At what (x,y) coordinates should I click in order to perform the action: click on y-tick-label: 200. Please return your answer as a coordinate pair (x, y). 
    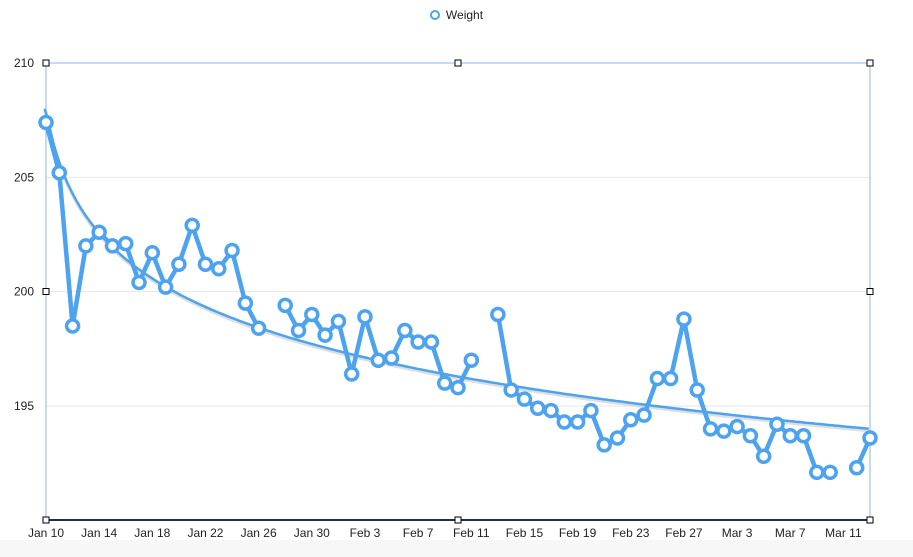
    Looking at the image, I should click on (24, 292).